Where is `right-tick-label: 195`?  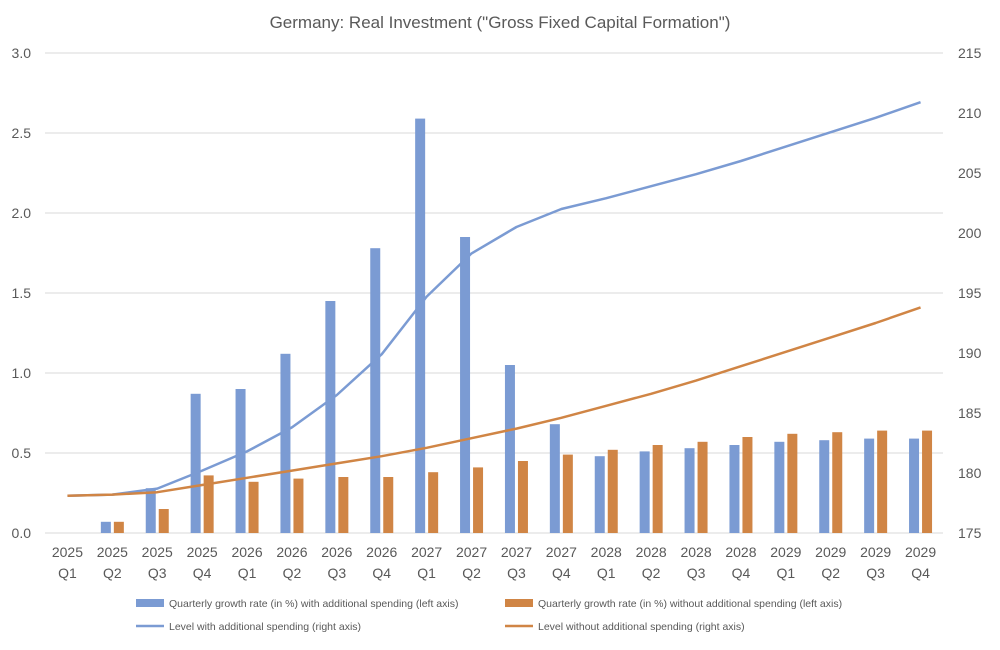
right-tick-label: 195 is located at coordinates (970, 293).